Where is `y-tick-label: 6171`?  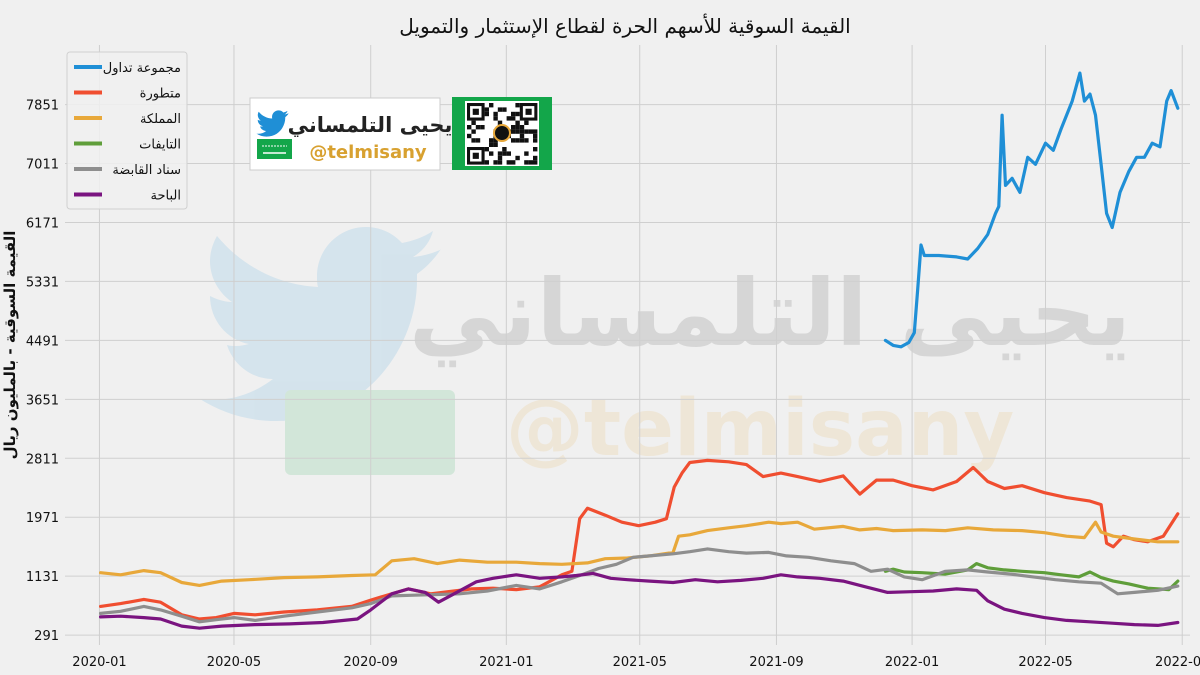
y-tick-label: 6171 is located at coordinates (42, 223).